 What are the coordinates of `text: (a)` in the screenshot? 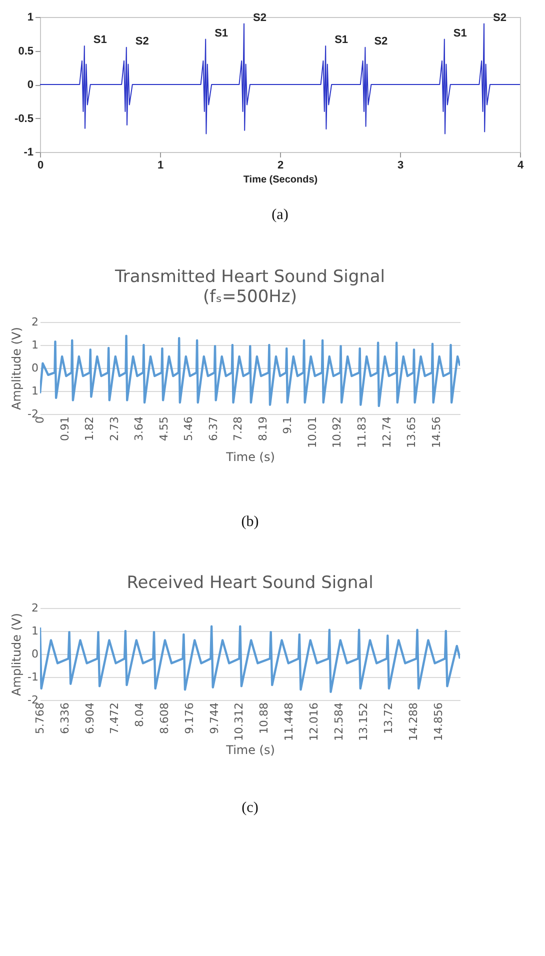 It's located at (280, 215).